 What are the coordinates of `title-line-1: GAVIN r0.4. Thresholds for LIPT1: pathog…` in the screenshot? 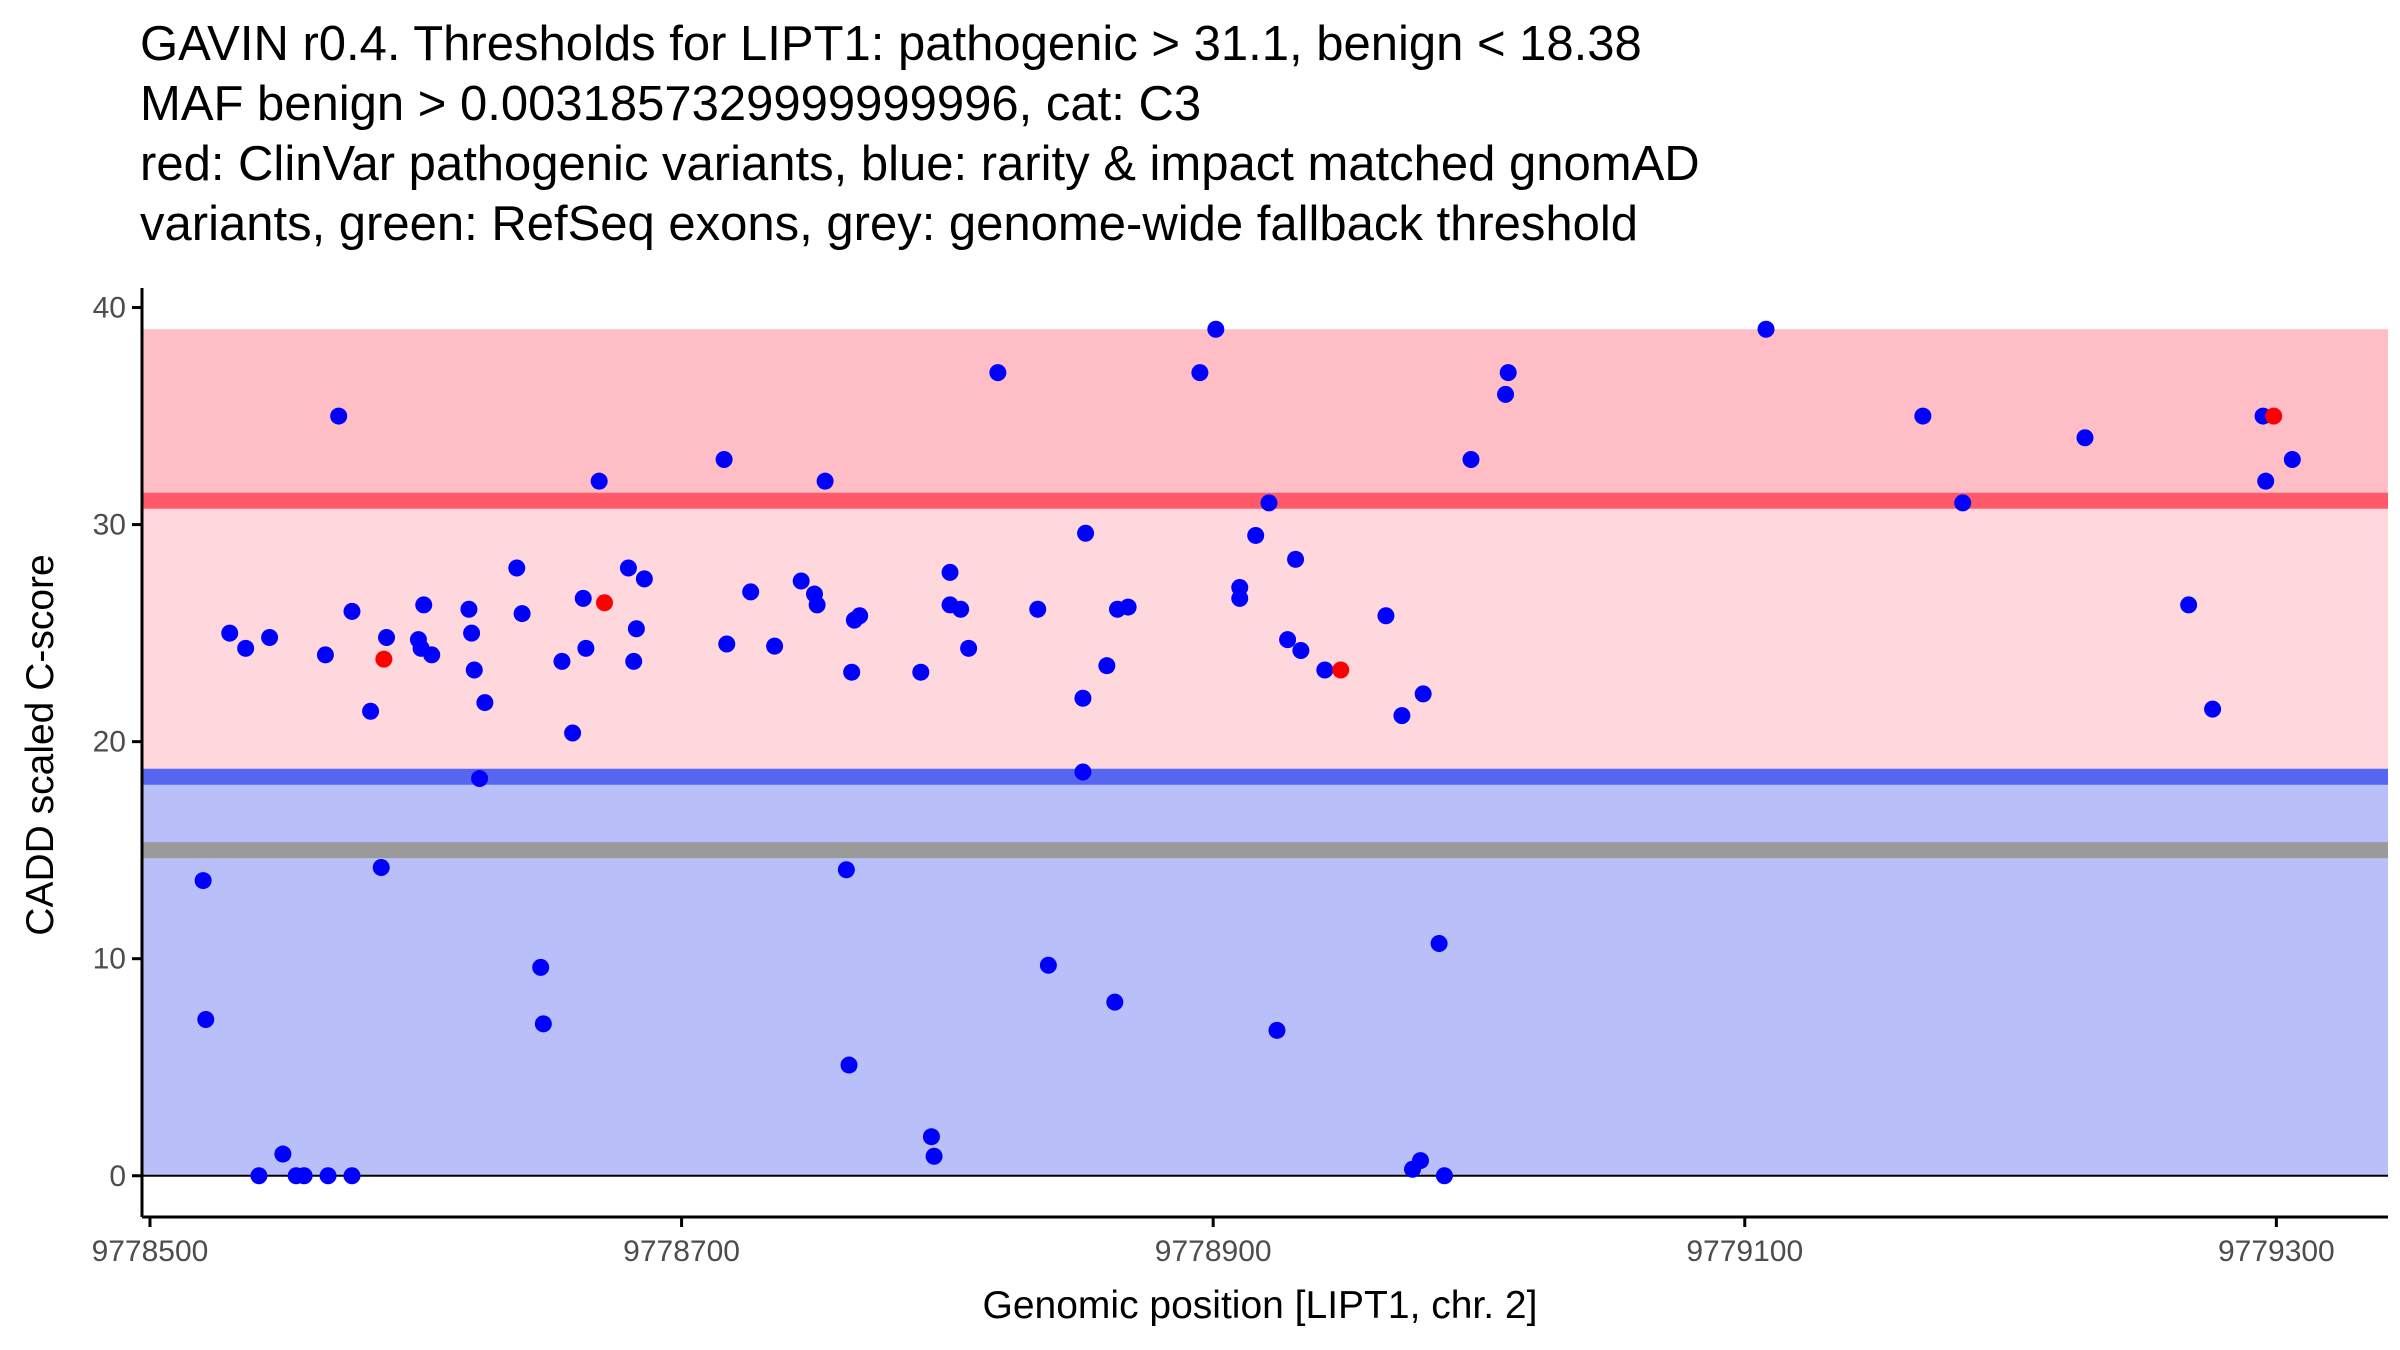 It's located at (891, 44).